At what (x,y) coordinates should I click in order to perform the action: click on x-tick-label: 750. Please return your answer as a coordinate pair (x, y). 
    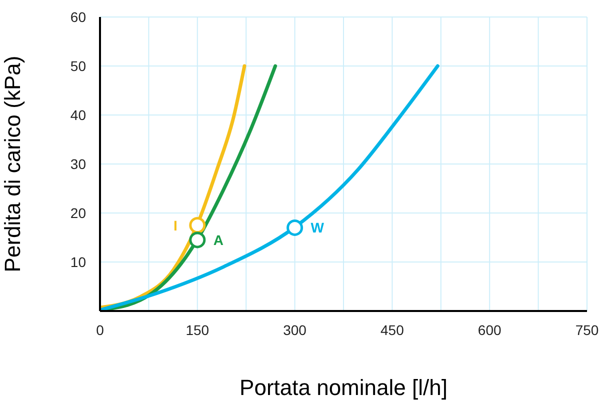
    Looking at the image, I should click on (587, 330).